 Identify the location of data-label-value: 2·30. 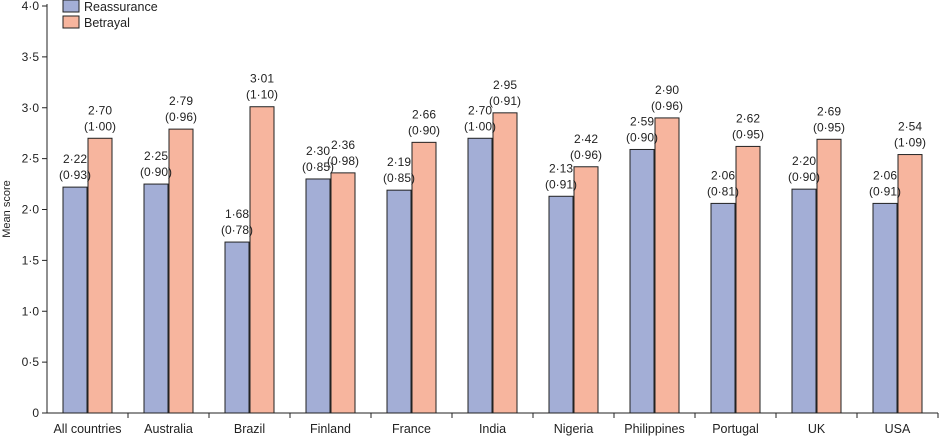
(318, 151).